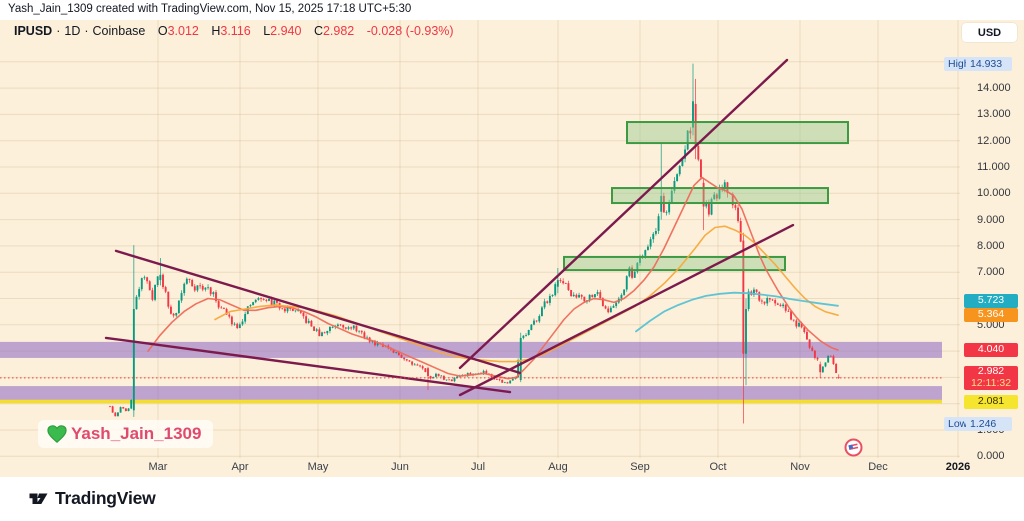 This screenshot has height=521, width=1024. I want to click on tradingview-logo: TradingView, so click(92, 498).